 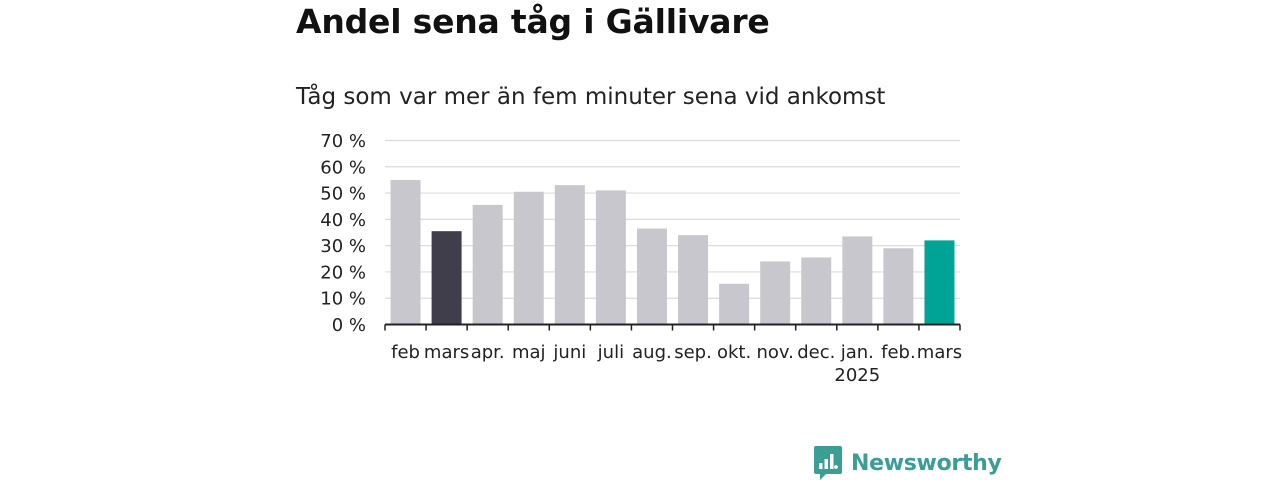 What do you see at coordinates (343, 194) in the screenshot?
I see `y-tick-label: 50 %` at bounding box center [343, 194].